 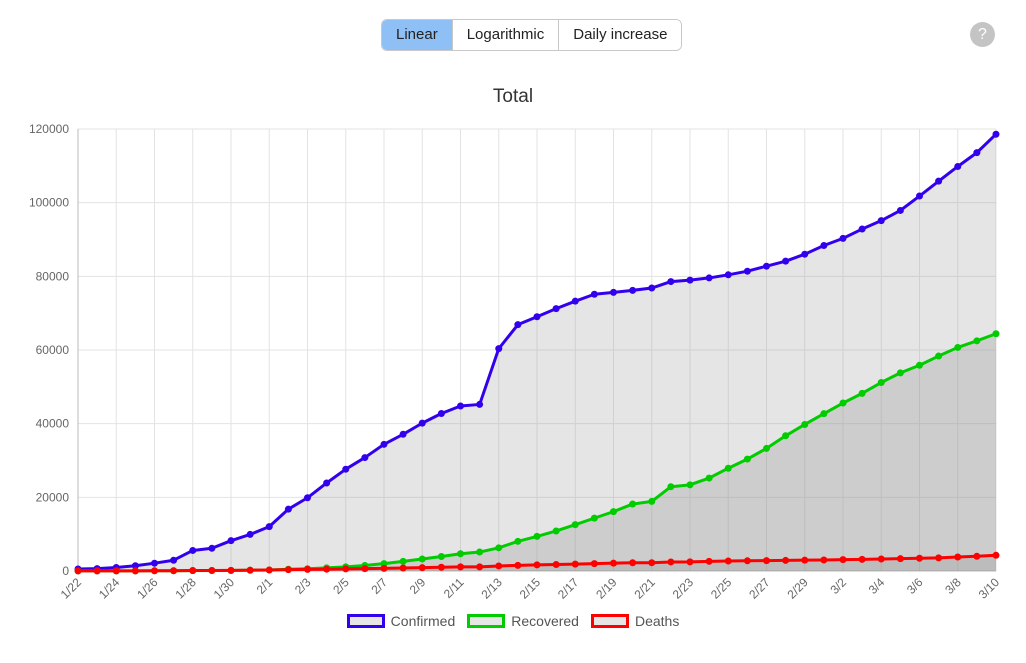 What do you see at coordinates (634, 621) in the screenshot?
I see `legend-item-deaths: Deaths` at bounding box center [634, 621].